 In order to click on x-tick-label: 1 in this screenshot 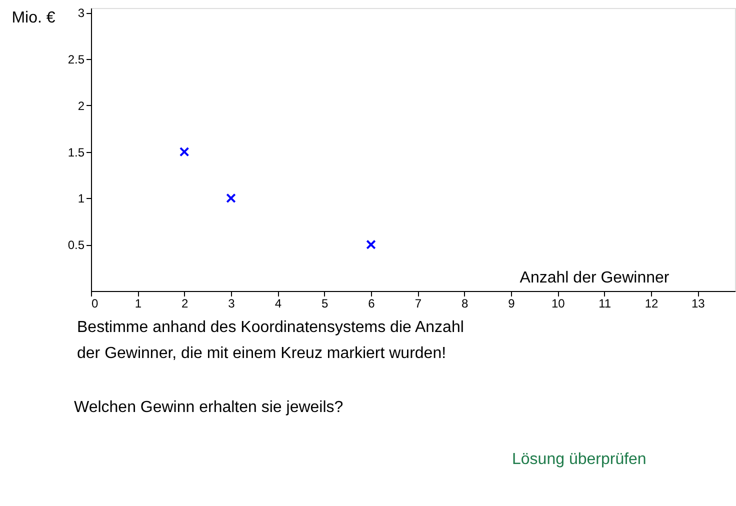, I will do `click(138, 303)`.